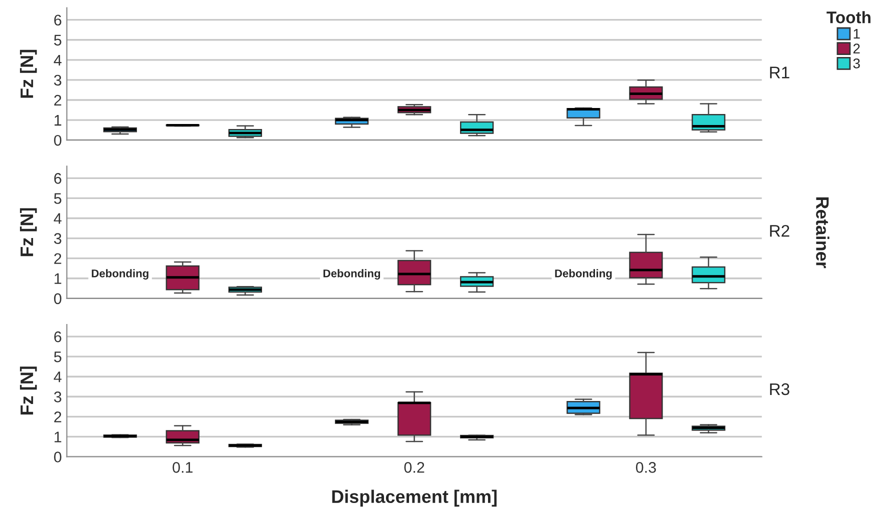 This screenshot has height=522, width=891. What do you see at coordinates (414, 498) in the screenshot?
I see `x-axis-title: Displacement [mm]` at bounding box center [414, 498].